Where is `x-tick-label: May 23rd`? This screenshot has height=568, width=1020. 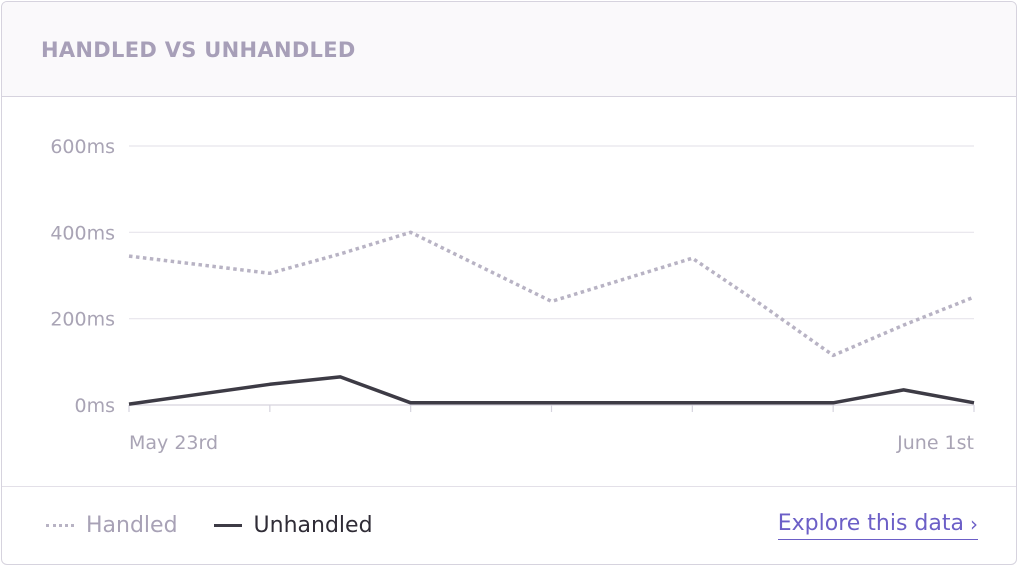 x-tick-label: May 23rd is located at coordinates (173, 443).